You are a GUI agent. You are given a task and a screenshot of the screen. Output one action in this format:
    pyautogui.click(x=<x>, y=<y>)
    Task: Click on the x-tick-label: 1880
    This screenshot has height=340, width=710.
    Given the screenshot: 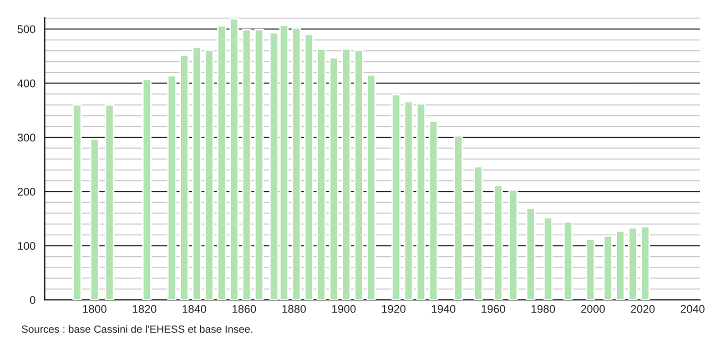 What is the action you would take?
    pyautogui.click(x=294, y=309)
    